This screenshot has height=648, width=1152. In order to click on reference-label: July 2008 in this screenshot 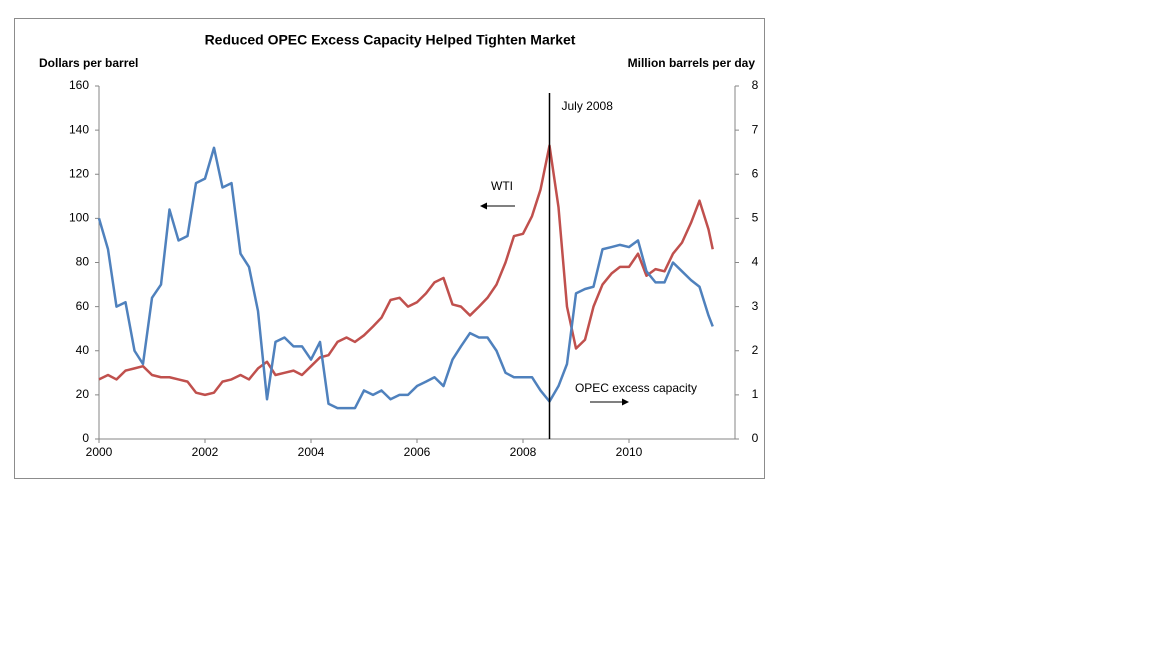, I will do `click(588, 106)`.